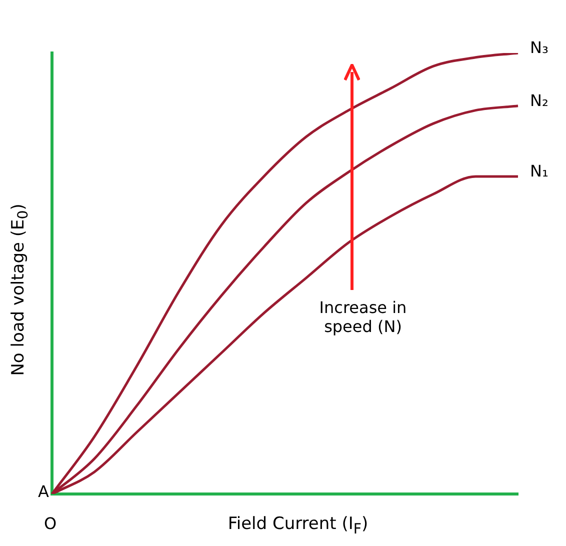 The height and width of the screenshot is (546, 566). What do you see at coordinates (43, 491) in the screenshot?
I see `text: A` at bounding box center [43, 491].